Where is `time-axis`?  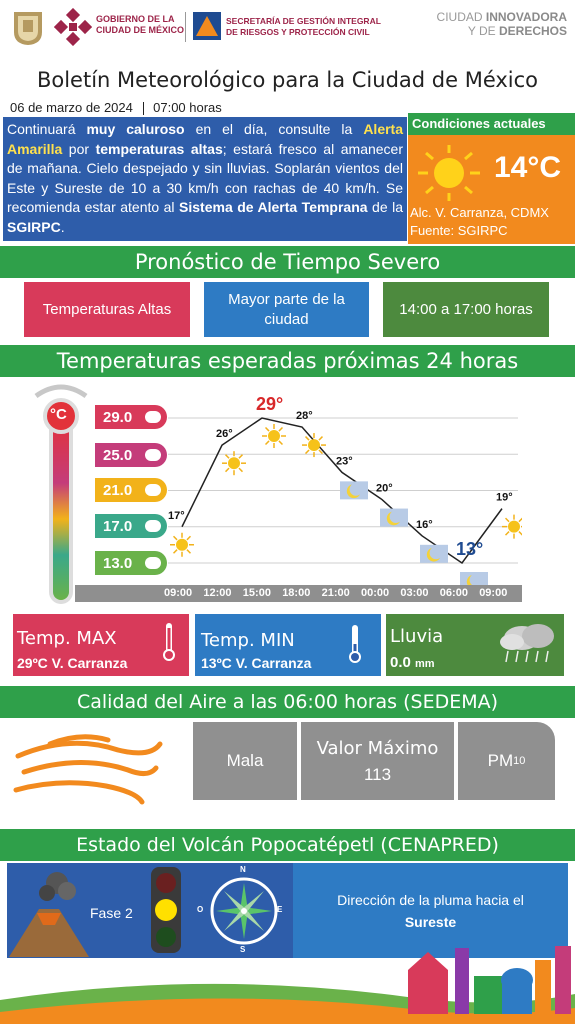
time-axis is located at coordinates (298, 593).